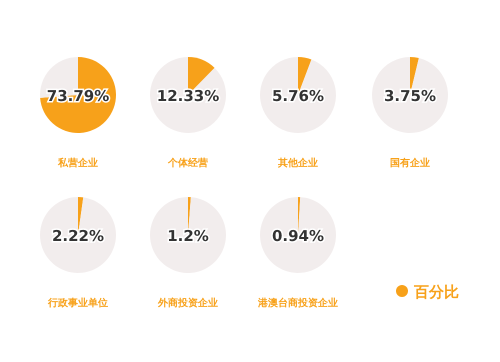 This screenshot has height=362, width=500. I want to click on text: 外商投资企业, so click(187, 303).